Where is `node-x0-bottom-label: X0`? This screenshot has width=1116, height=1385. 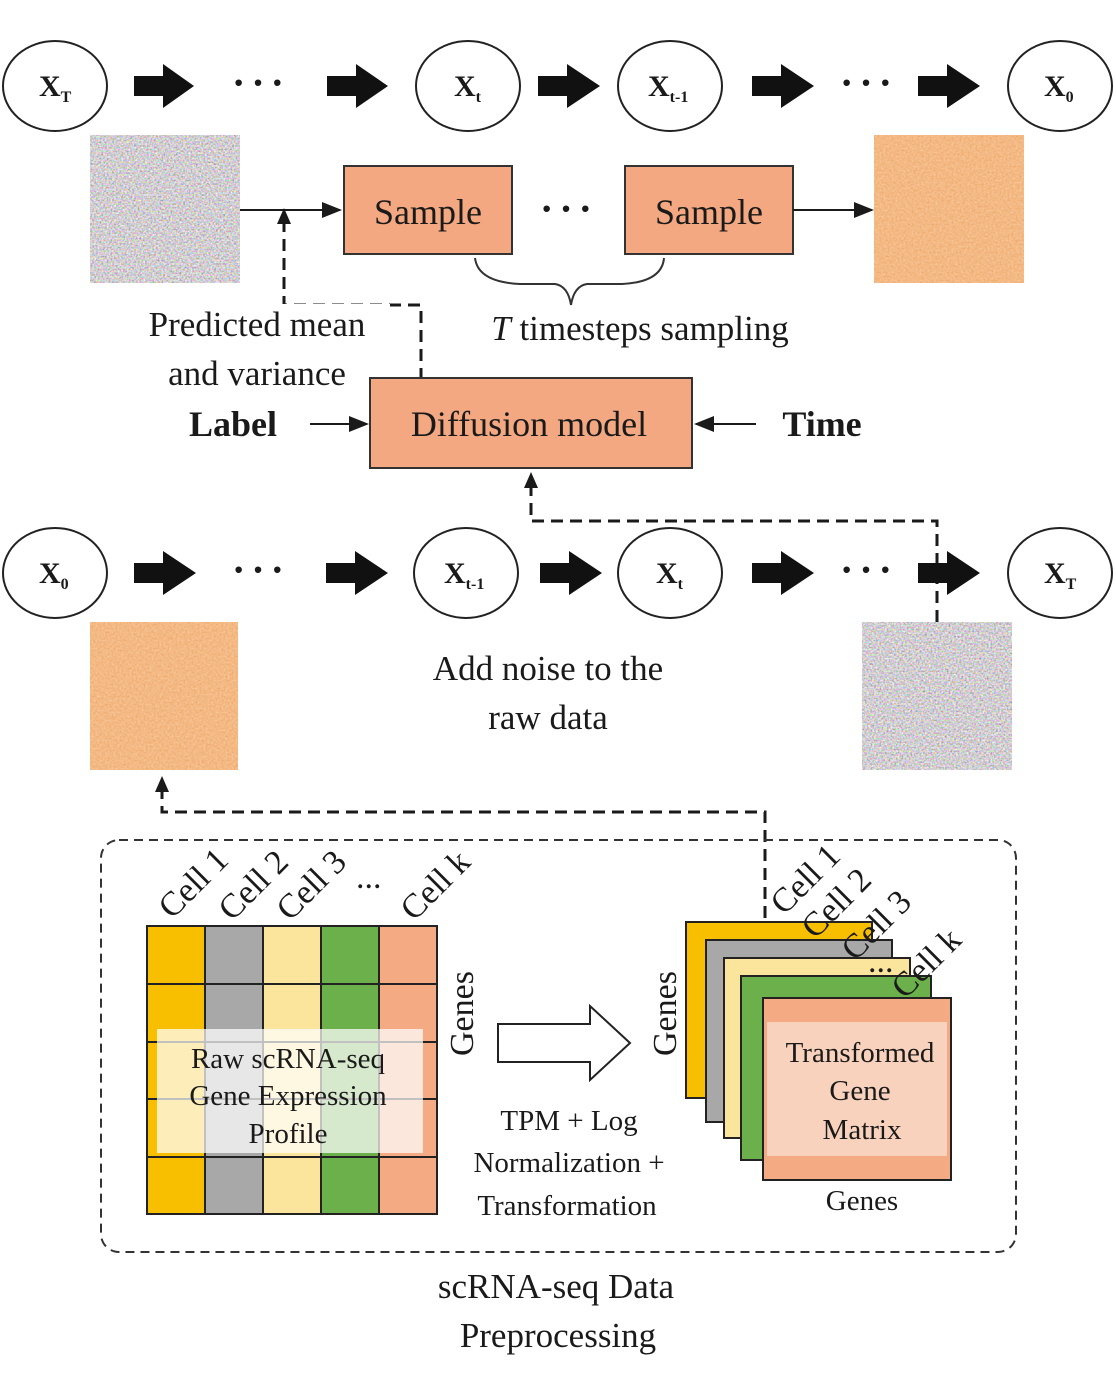
node-x0-bottom-label: X0 is located at coordinates (54, 575).